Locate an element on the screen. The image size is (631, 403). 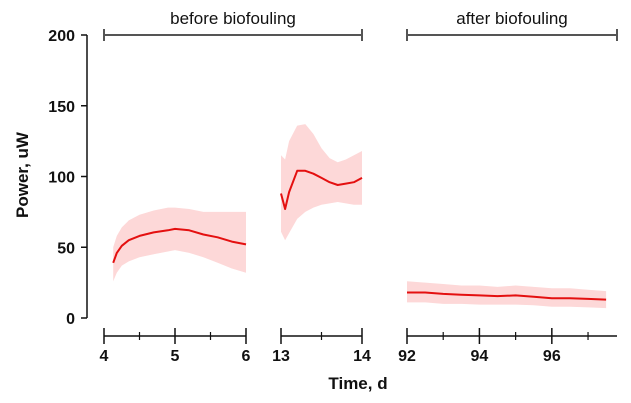
y-axis: 0 50 100 150 200 is located at coordinates (68, 178).